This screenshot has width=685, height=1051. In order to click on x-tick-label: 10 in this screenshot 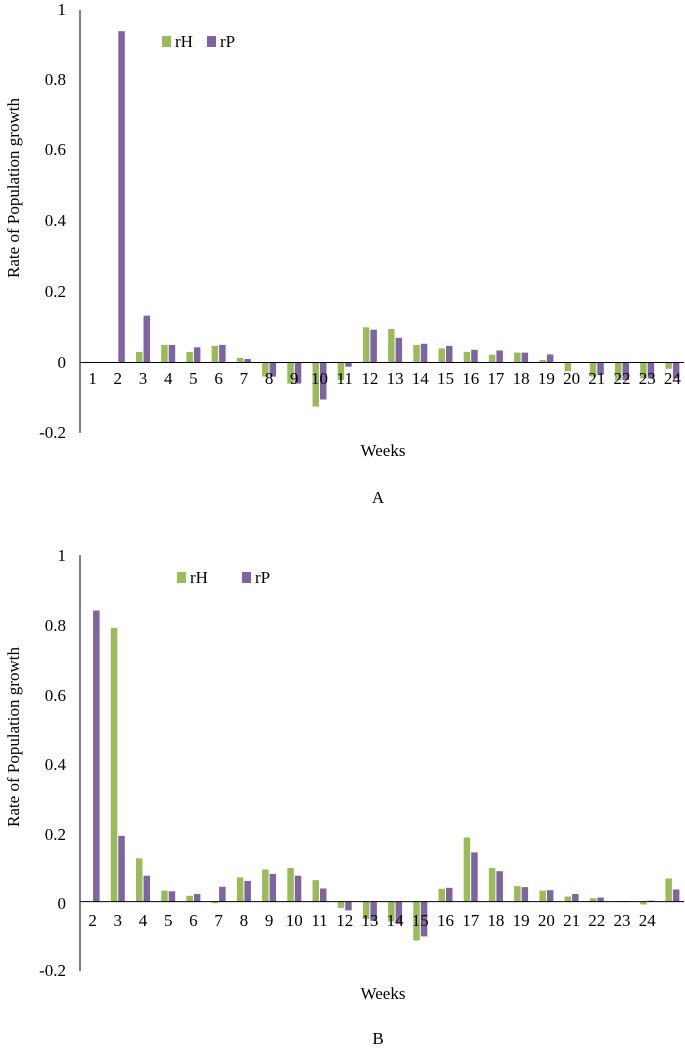, I will do `click(319, 378)`.